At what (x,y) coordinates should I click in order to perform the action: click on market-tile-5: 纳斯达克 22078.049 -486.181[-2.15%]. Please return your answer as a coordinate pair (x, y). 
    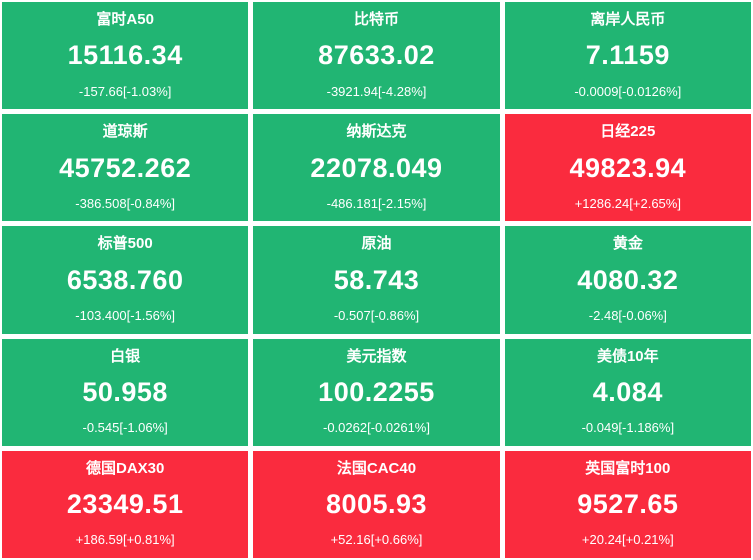
    Looking at the image, I should click on (376, 168).